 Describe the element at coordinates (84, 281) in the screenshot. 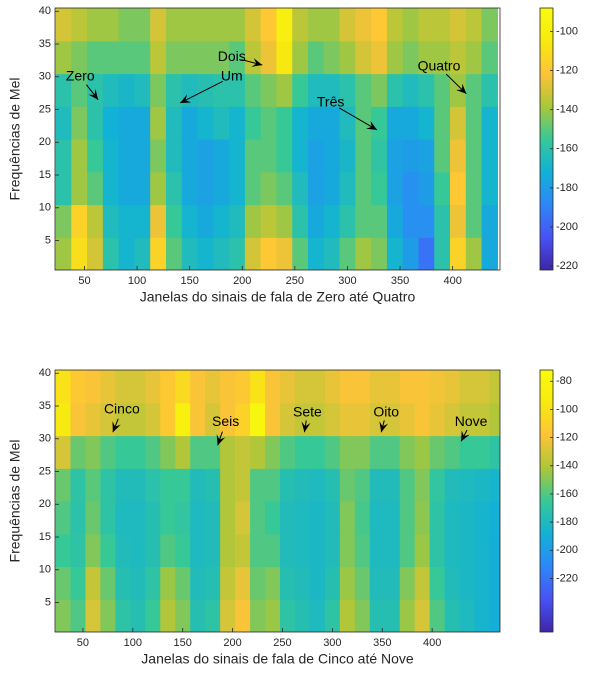

I see `x-tick-label: 50` at that location.